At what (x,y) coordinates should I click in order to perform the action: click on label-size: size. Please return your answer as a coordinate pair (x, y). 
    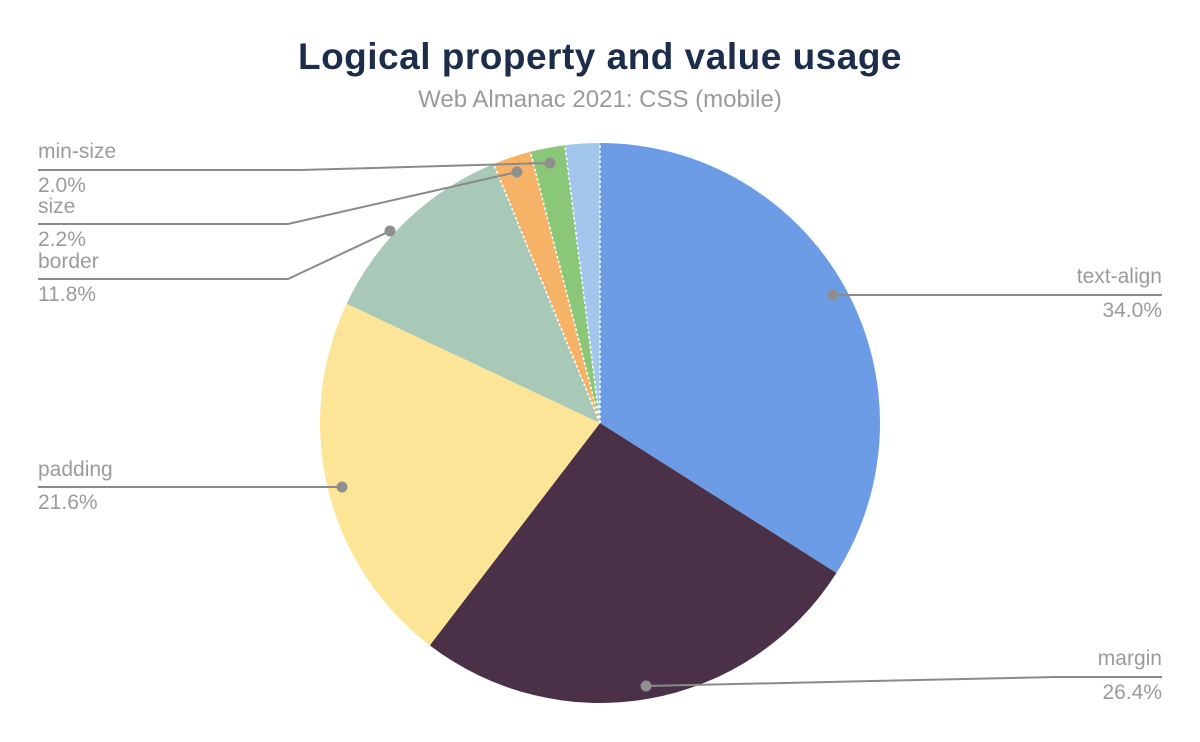
    Looking at the image, I should click on (57, 206).